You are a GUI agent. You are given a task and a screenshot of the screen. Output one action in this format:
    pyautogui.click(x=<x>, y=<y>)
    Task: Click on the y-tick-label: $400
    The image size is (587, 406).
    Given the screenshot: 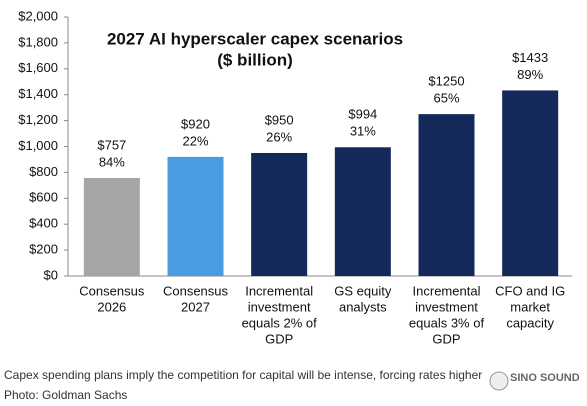 What is the action you would take?
    pyautogui.click(x=43, y=223)
    